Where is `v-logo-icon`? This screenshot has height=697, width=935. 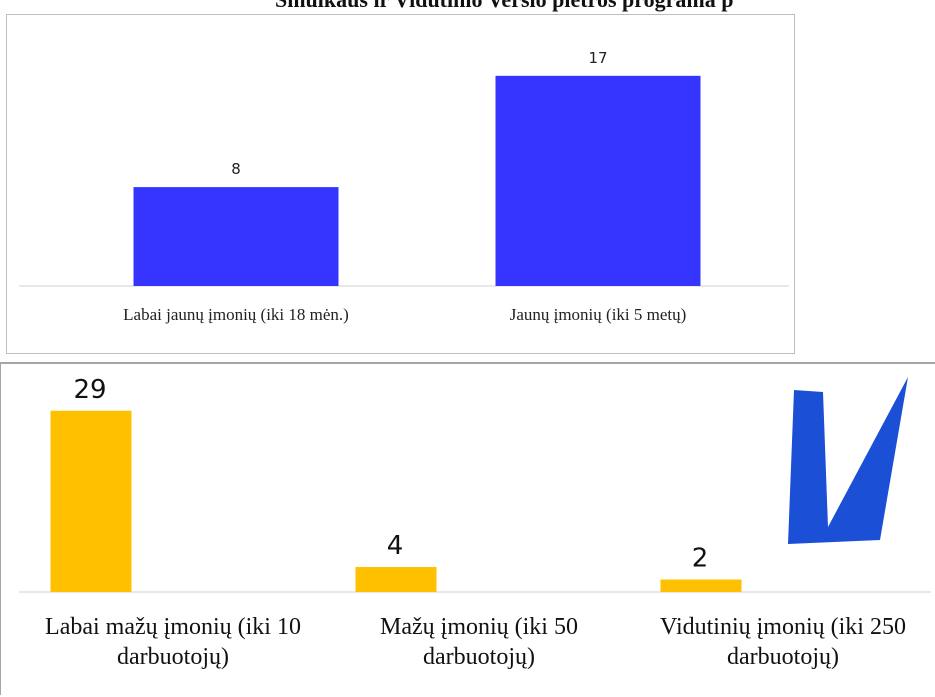
v-logo-icon is located at coordinates (848, 460).